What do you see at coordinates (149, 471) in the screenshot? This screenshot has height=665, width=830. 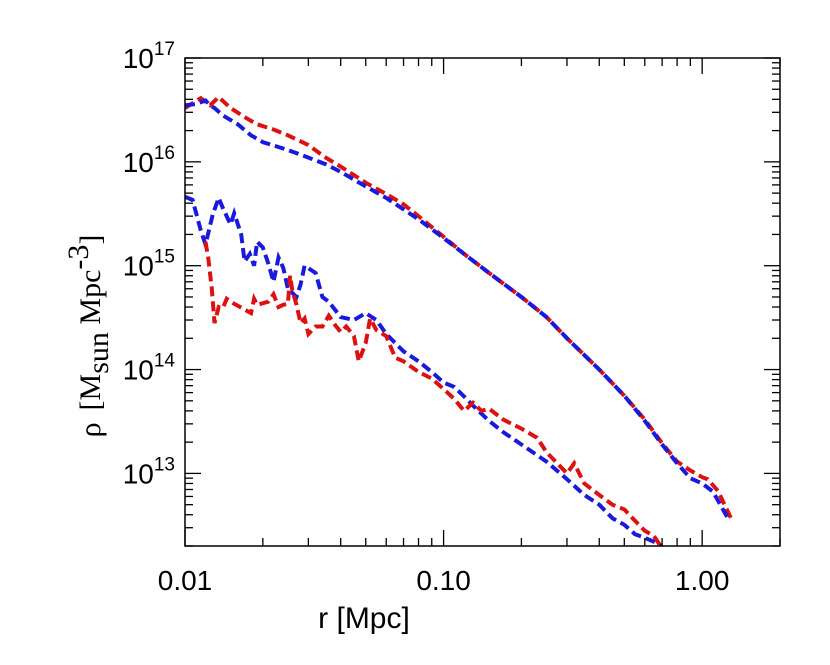 I see `y-tick-label: 1013` at bounding box center [149, 471].